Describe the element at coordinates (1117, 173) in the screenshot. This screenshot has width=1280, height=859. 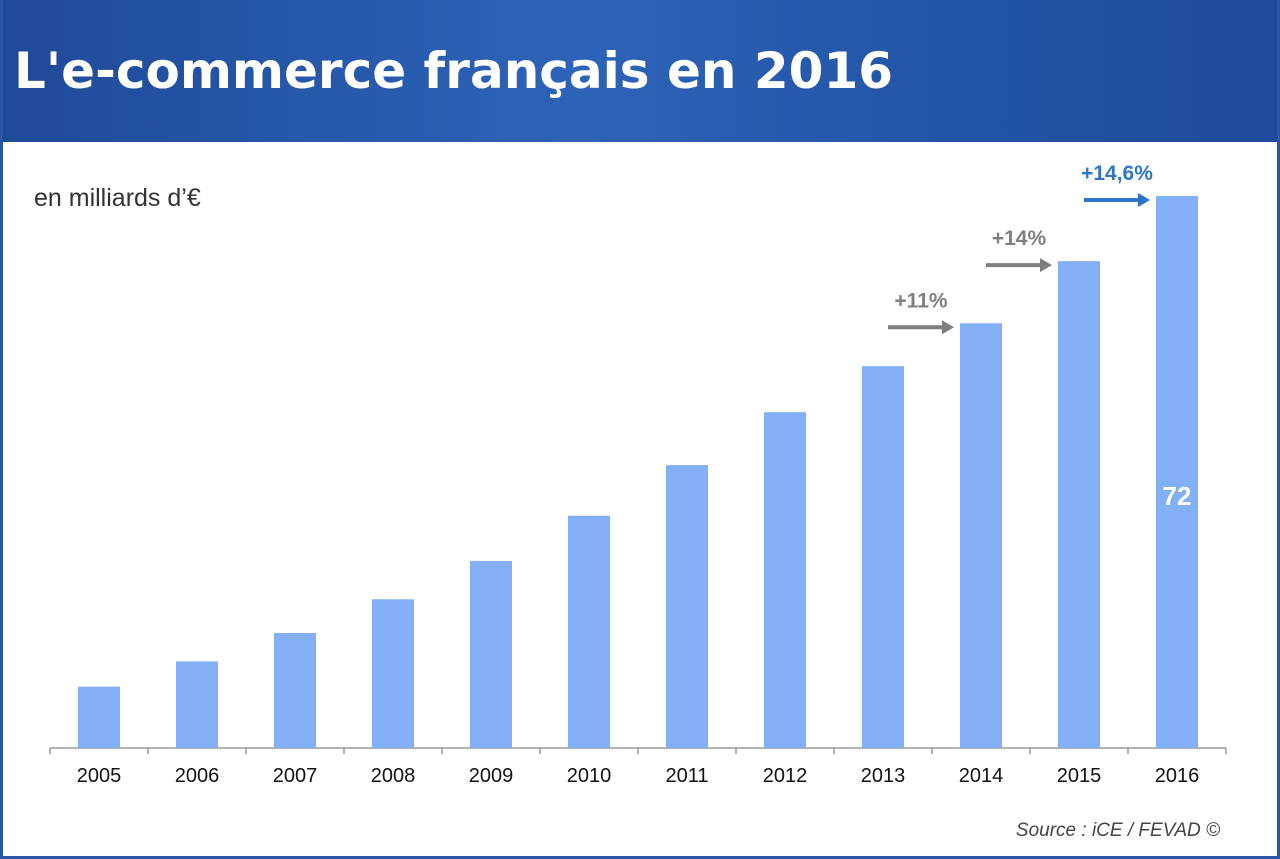
I see `growth-label: +14,6%` at that location.